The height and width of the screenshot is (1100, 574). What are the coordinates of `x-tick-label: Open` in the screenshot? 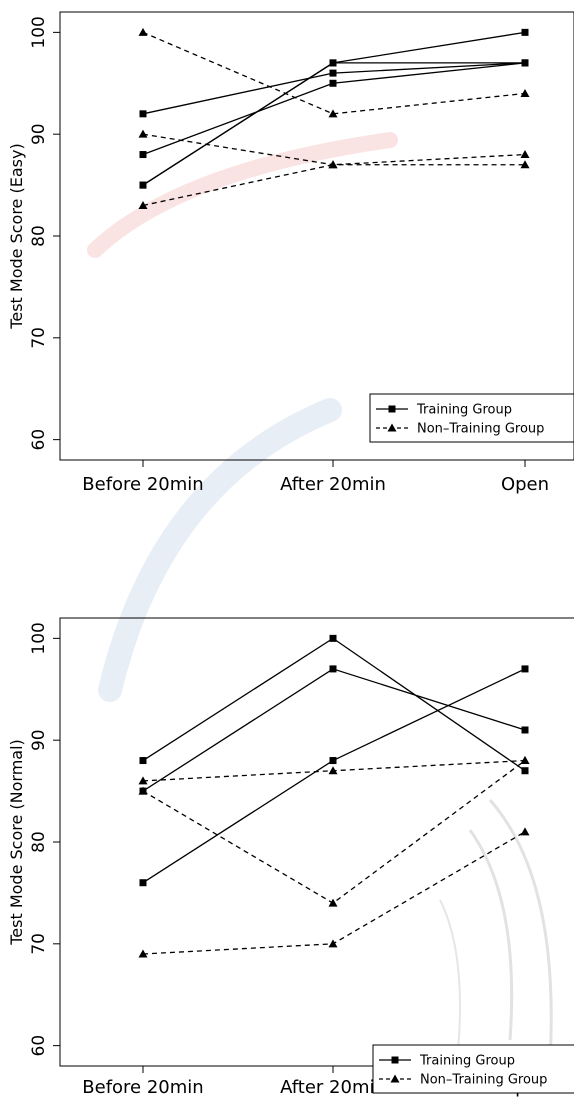 It's located at (525, 484).